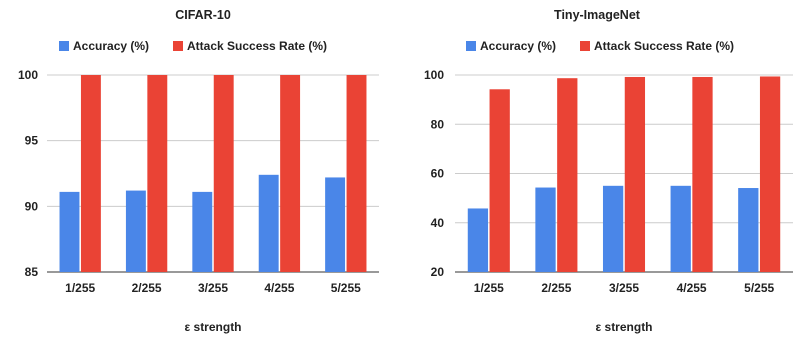 Image resolution: width=793 pixels, height=340 pixels. Describe the element at coordinates (32, 141) in the screenshot. I see `y-tick-label: 95` at that location.